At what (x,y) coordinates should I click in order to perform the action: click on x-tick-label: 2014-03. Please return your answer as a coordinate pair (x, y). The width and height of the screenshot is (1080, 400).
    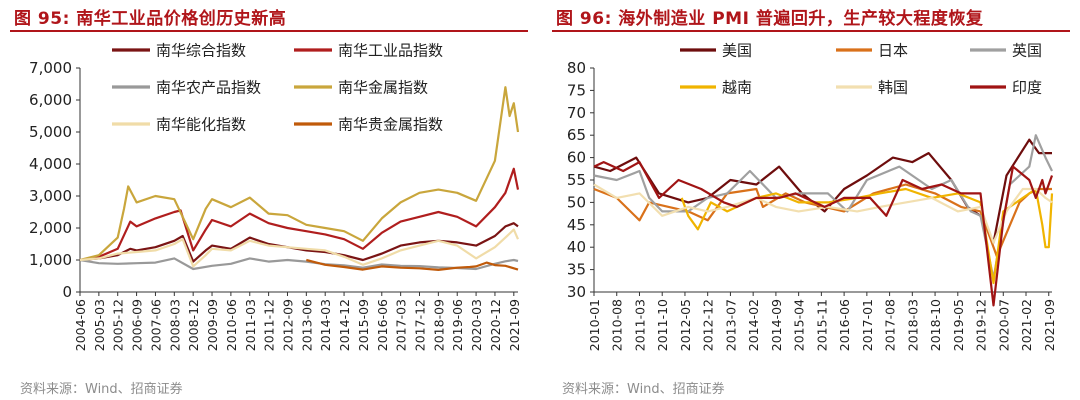
    Looking at the image, I should click on (325, 325).